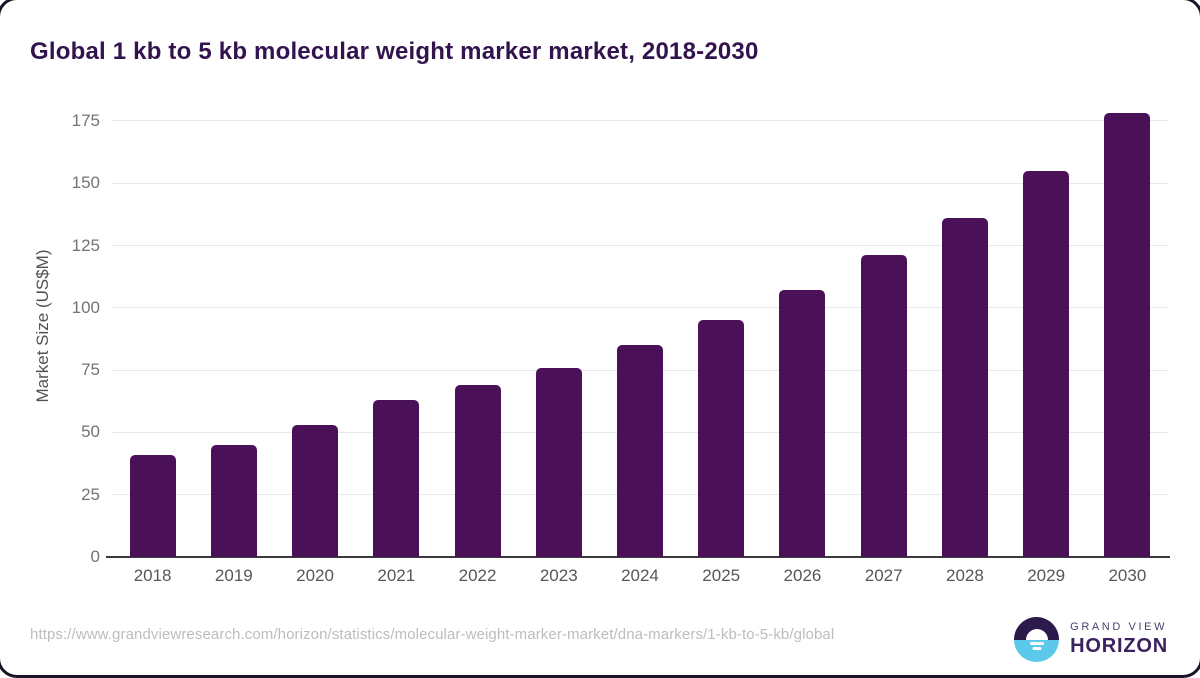 The width and height of the screenshot is (1200, 678). What do you see at coordinates (396, 575) in the screenshot?
I see `x-tick-label-2021: 2021` at bounding box center [396, 575].